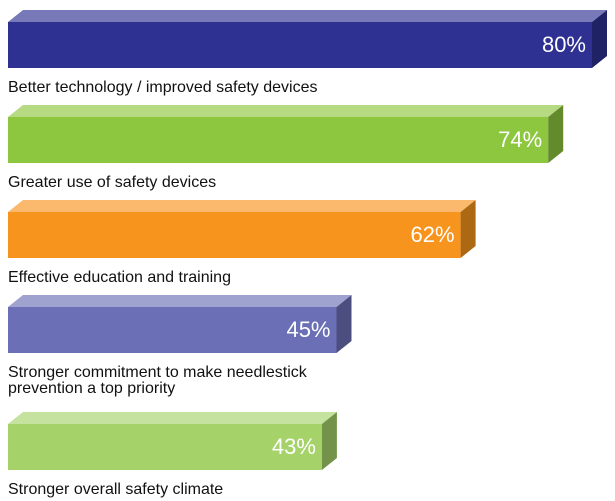  What do you see at coordinates (119, 277) in the screenshot?
I see `category-label: Effective education and training` at bounding box center [119, 277].